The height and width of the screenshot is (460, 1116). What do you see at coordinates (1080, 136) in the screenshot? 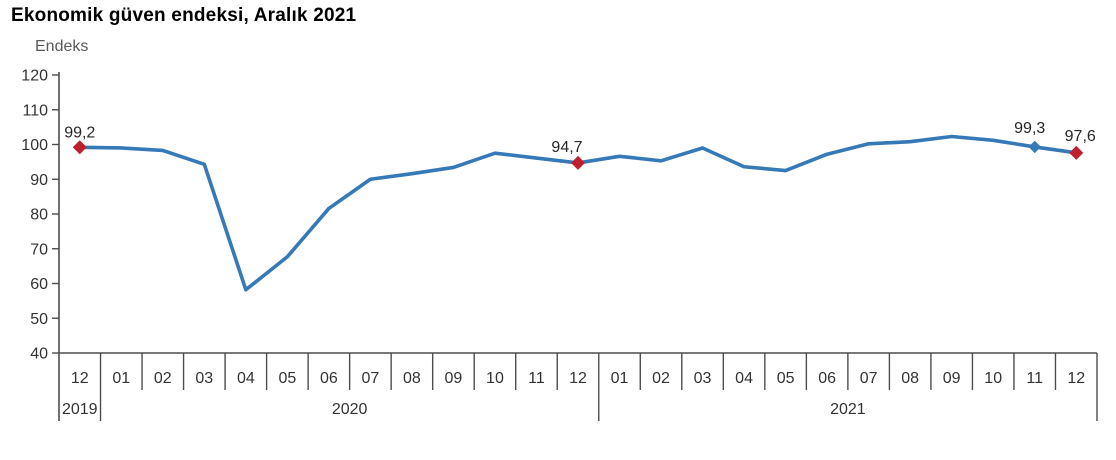
I see `data-point-value-label: 97,6` at bounding box center [1080, 136].